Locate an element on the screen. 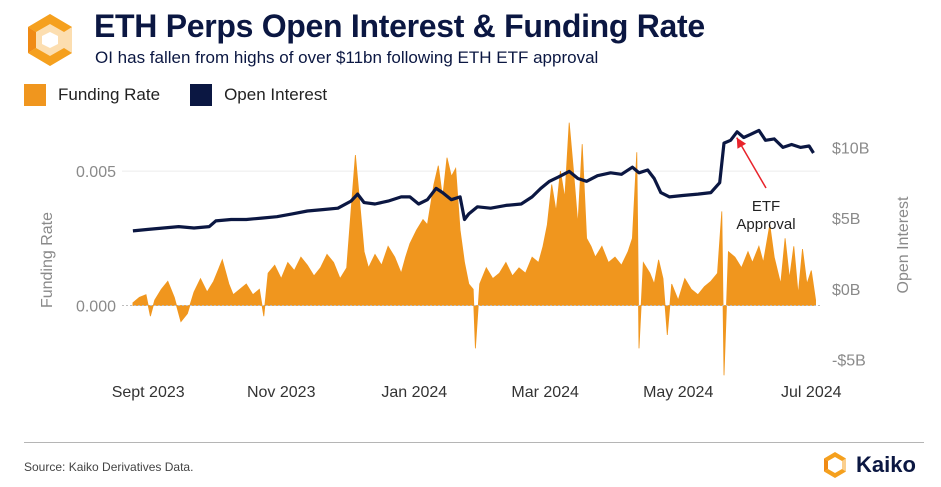 The image size is (941, 487). brand: Kaiko is located at coordinates (868, 465).